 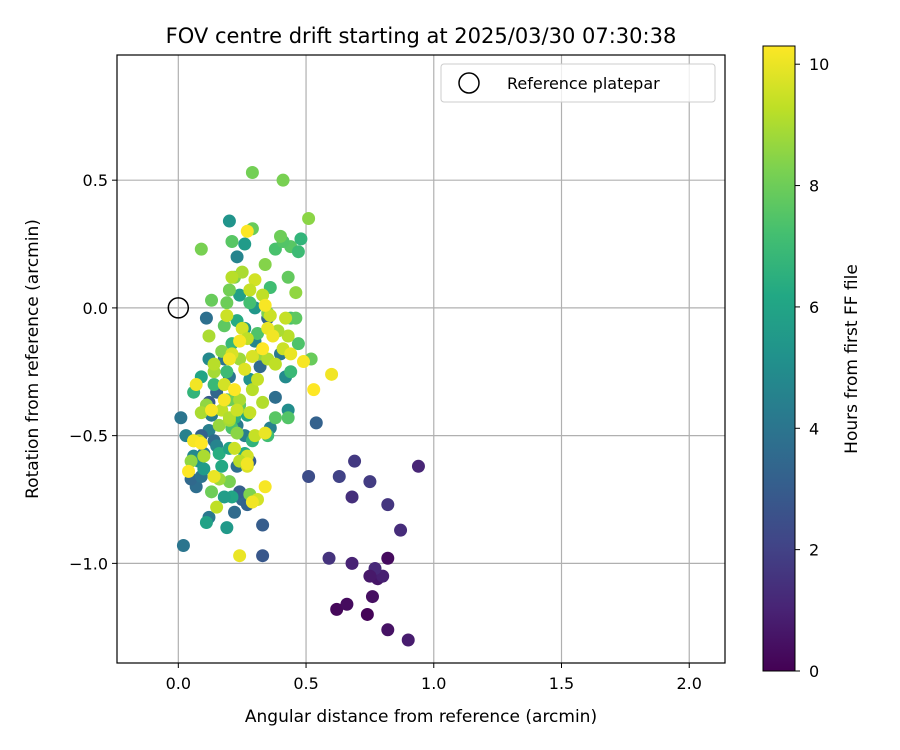 I want to click on legend-box, so click(x=578, y=83).